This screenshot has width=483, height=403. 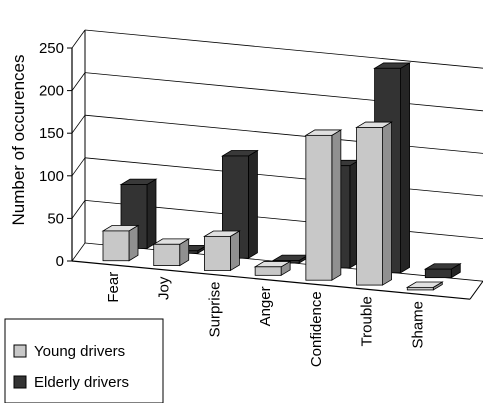 What do you see at coordinates (217, 253) in the screenshot?
I see `bar-young-surprise` at bounding box center [217, 253].